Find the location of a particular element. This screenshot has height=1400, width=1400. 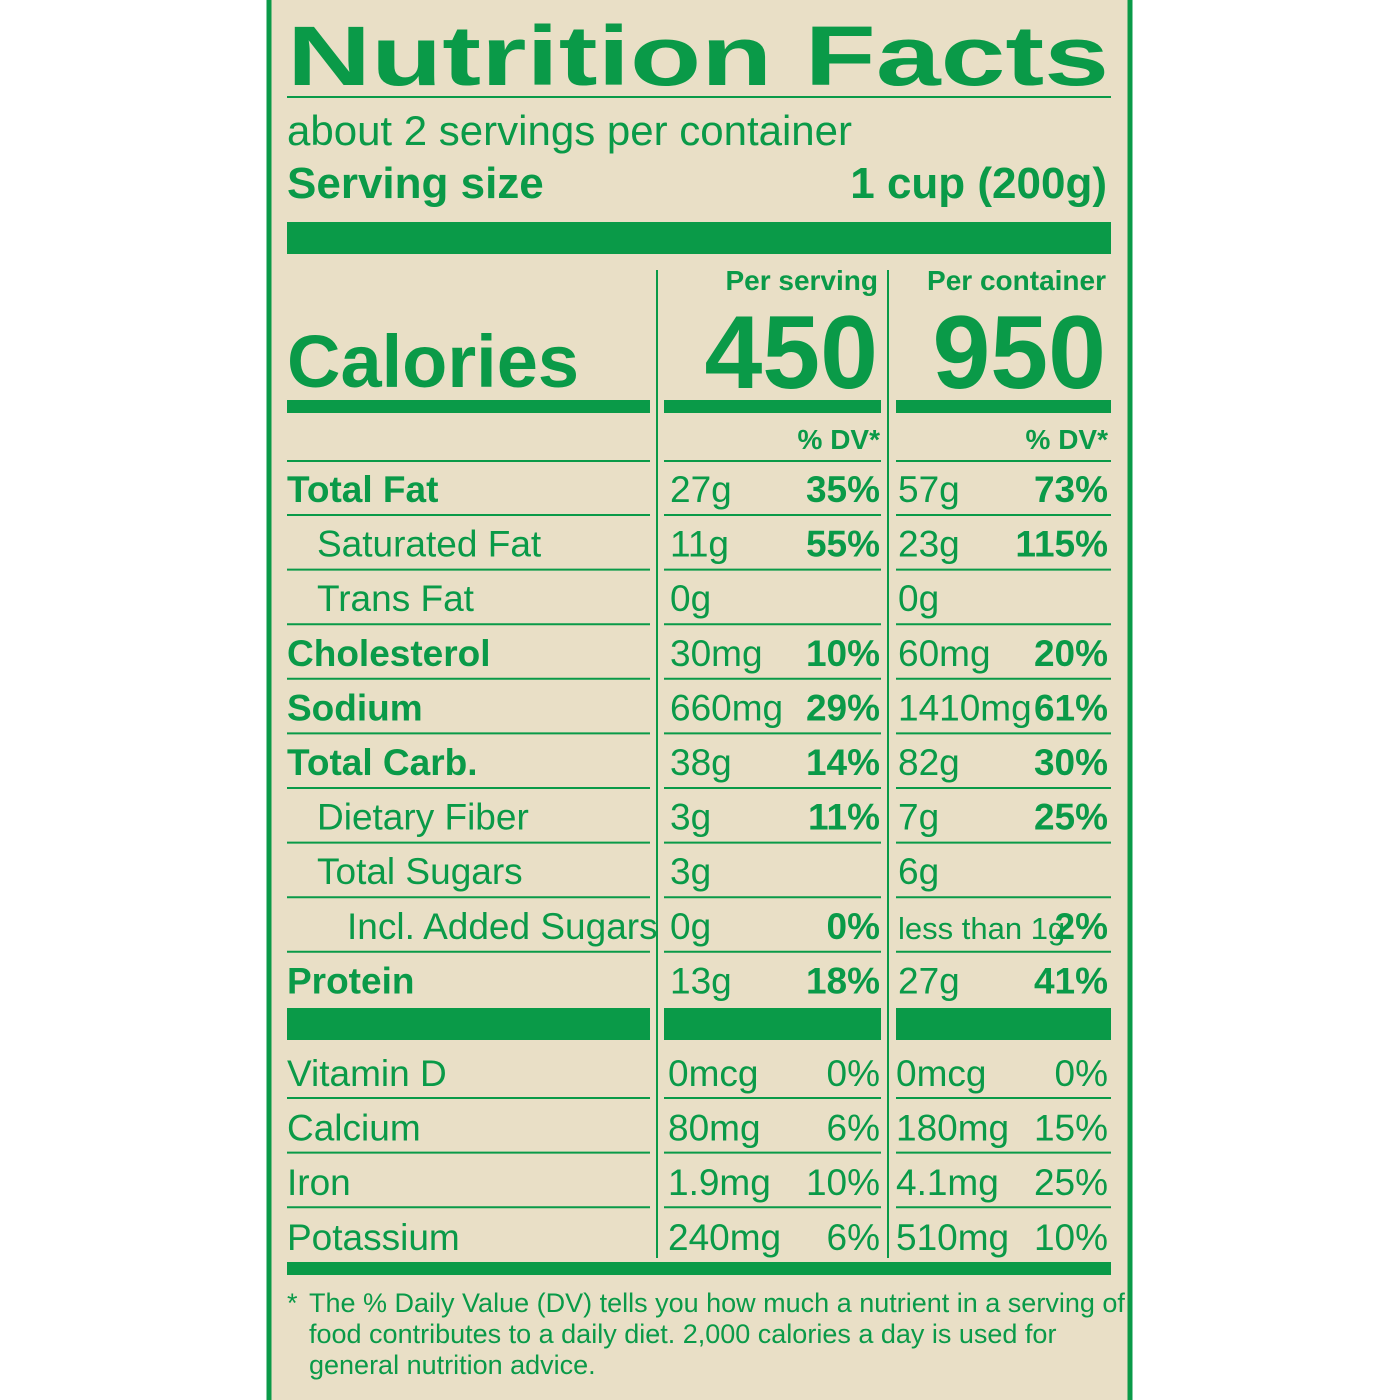

nutrient-name: Dietary Fiber is located at coordinates (423, 817).